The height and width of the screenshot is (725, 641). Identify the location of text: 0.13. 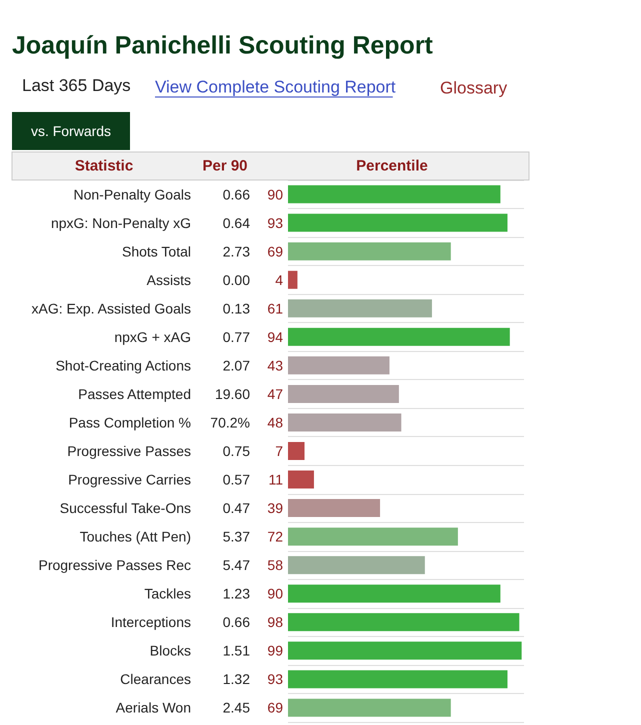
(236, 308).